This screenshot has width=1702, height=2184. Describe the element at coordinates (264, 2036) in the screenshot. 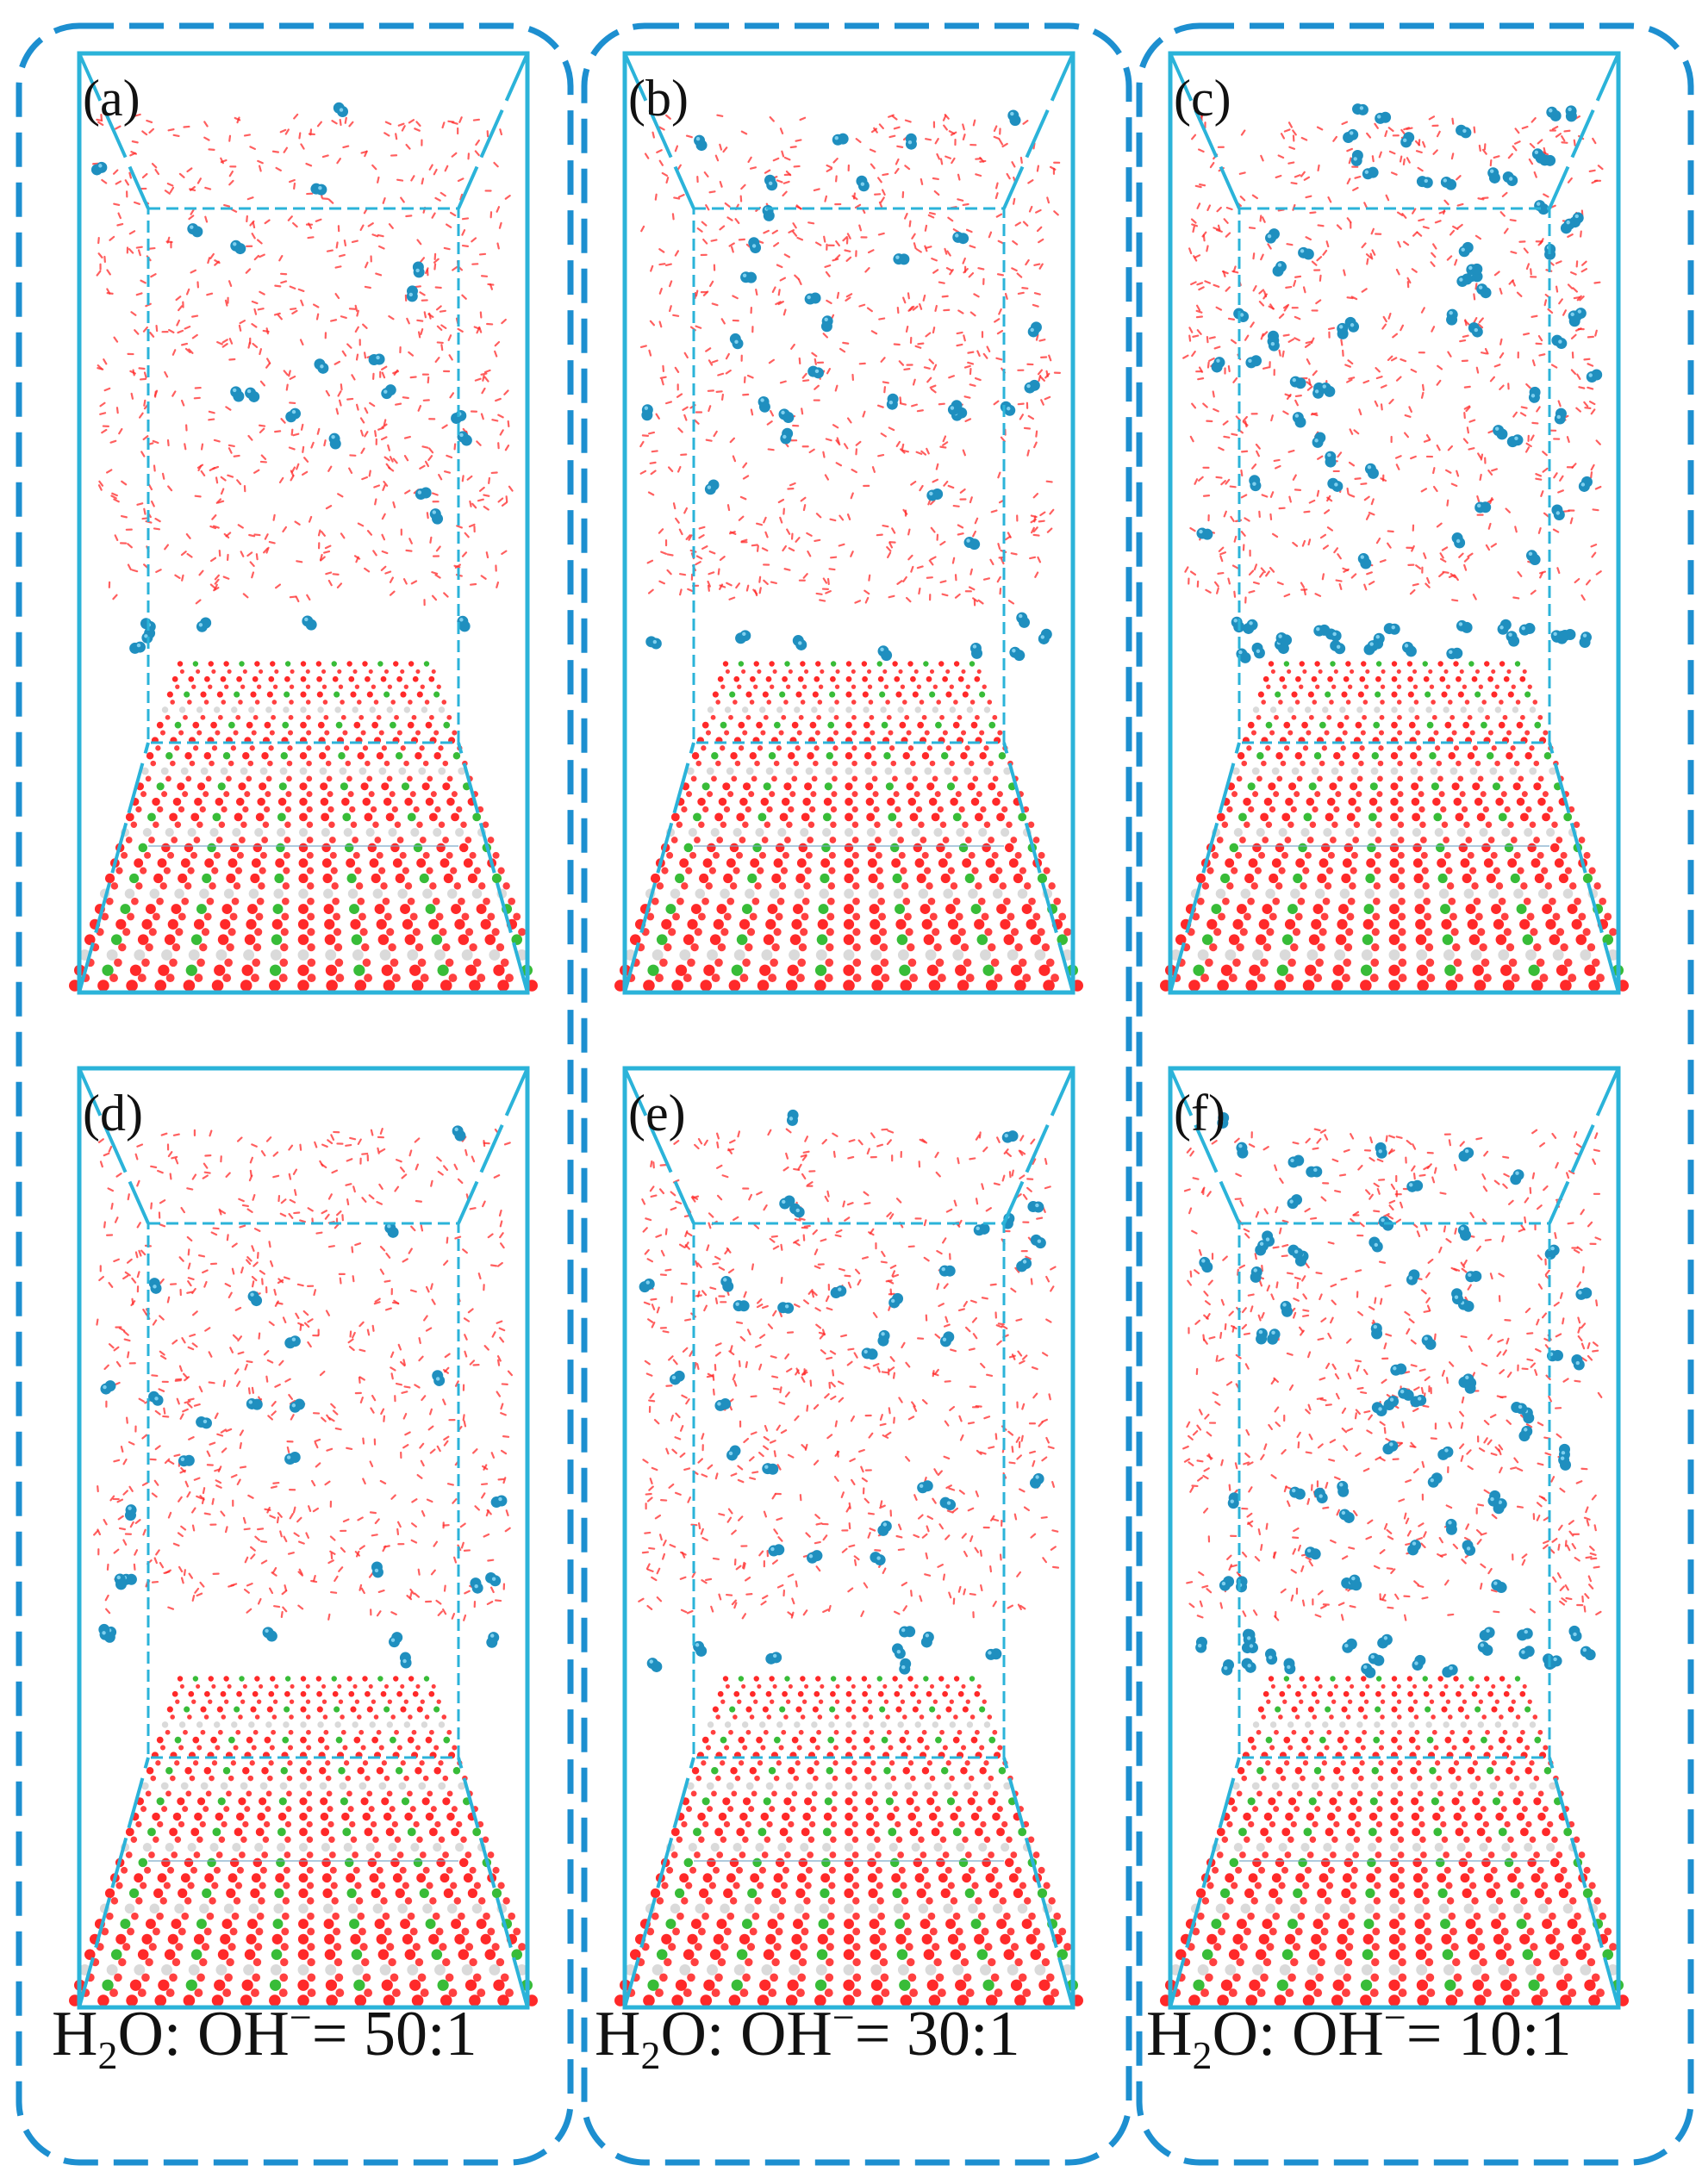

I see `ratio-caption: H2O: OH−= 50:1` at that location.